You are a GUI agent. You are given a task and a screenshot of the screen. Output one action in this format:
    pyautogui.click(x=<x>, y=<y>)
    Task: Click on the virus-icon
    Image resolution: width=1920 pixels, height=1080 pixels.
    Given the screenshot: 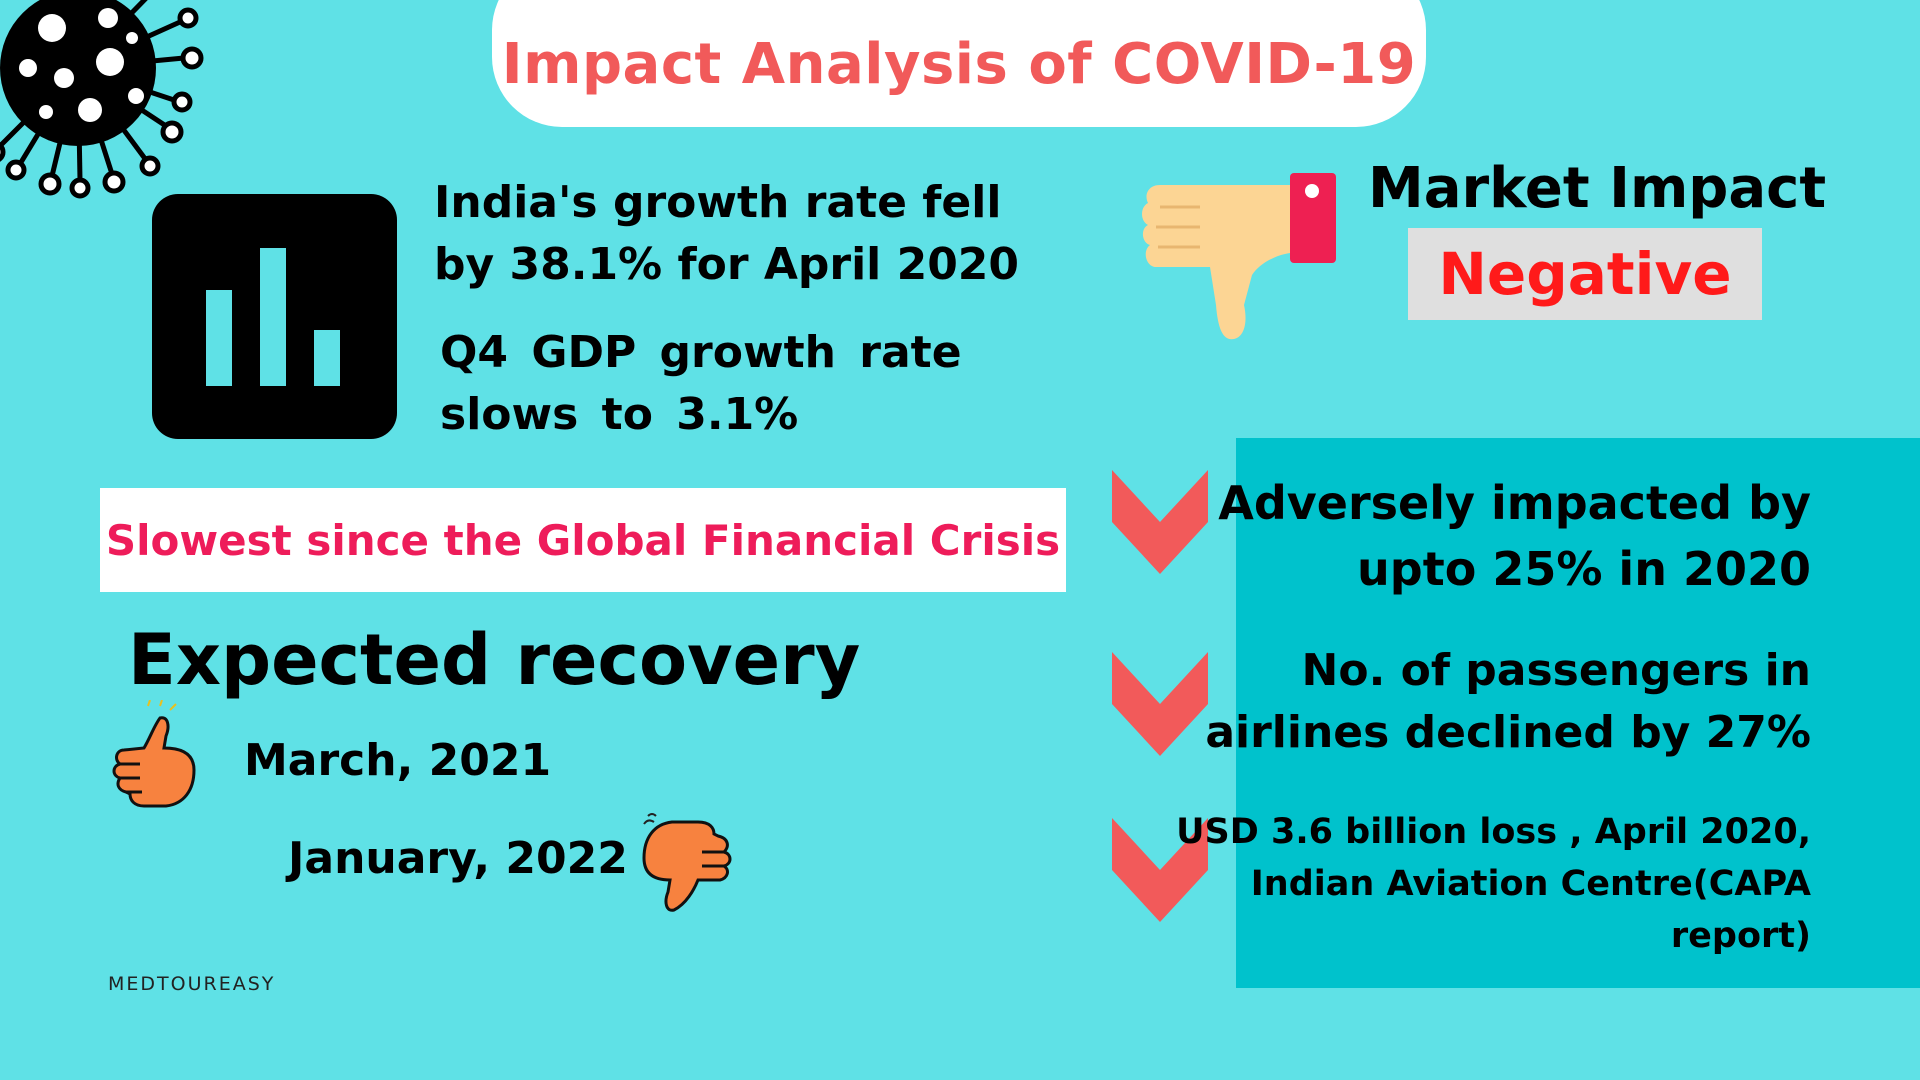 What is the action you would take?
    pyautogui.click(x=102, y=99)
    